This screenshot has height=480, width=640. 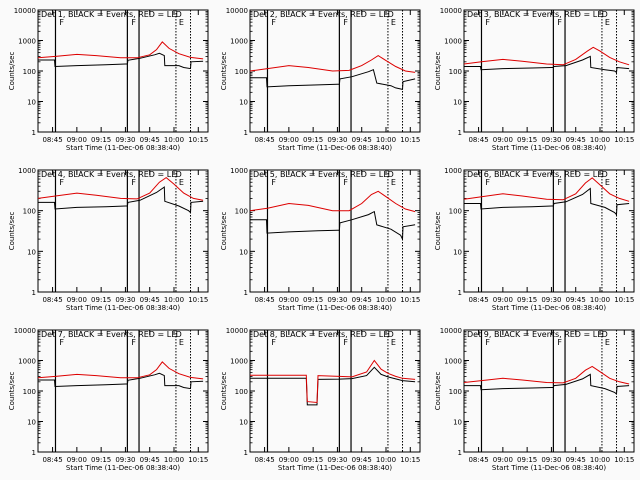 I want to click on y-tick-label: 10, so click(x=31, y=423).